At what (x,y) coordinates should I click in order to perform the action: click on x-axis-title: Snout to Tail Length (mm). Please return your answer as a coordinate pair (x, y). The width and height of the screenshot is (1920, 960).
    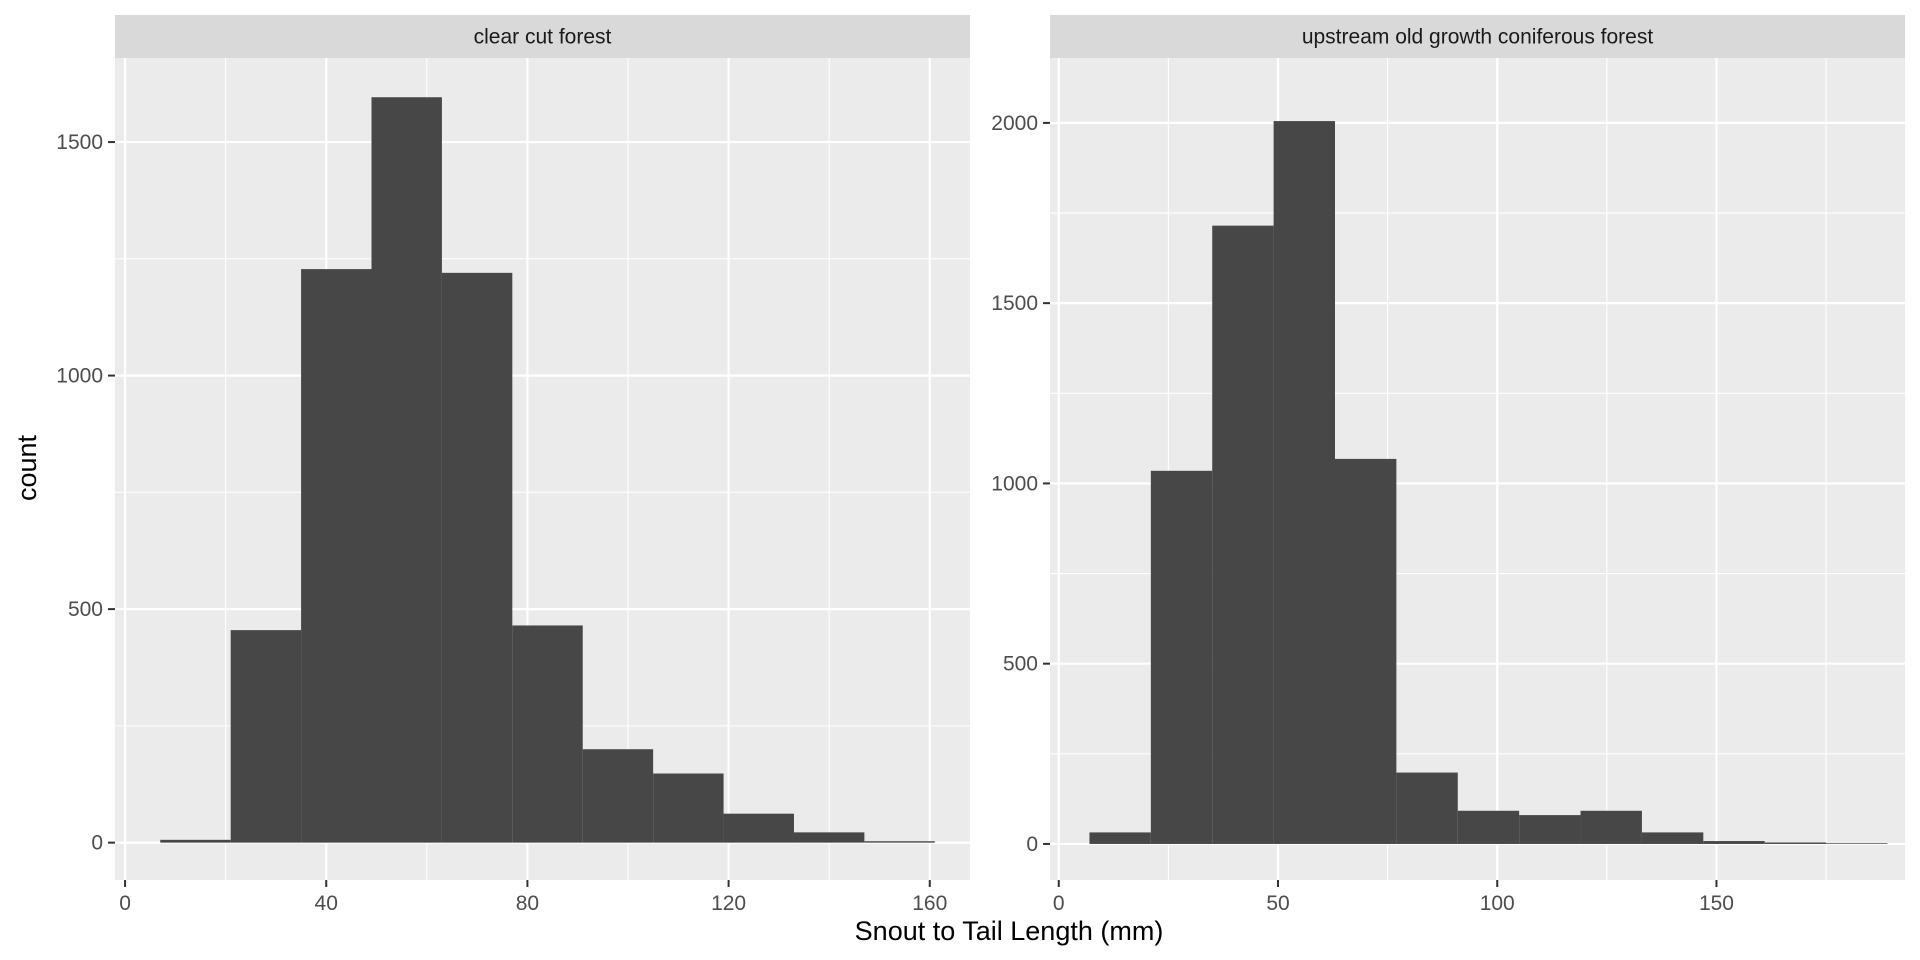
    Looking at the image, I should click on (1009, 931).